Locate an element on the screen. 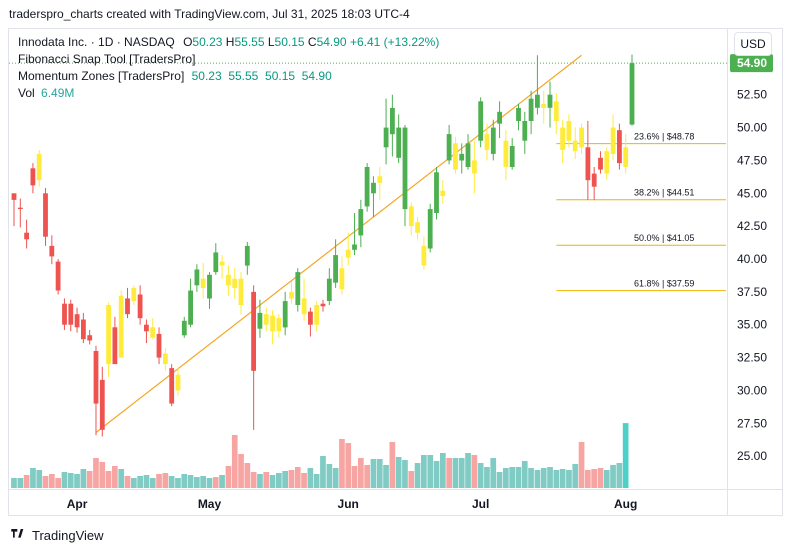  legend-indicator-fib: Fibonacci Snap Tool [TradersPro] is located at coordinates (228, 59).